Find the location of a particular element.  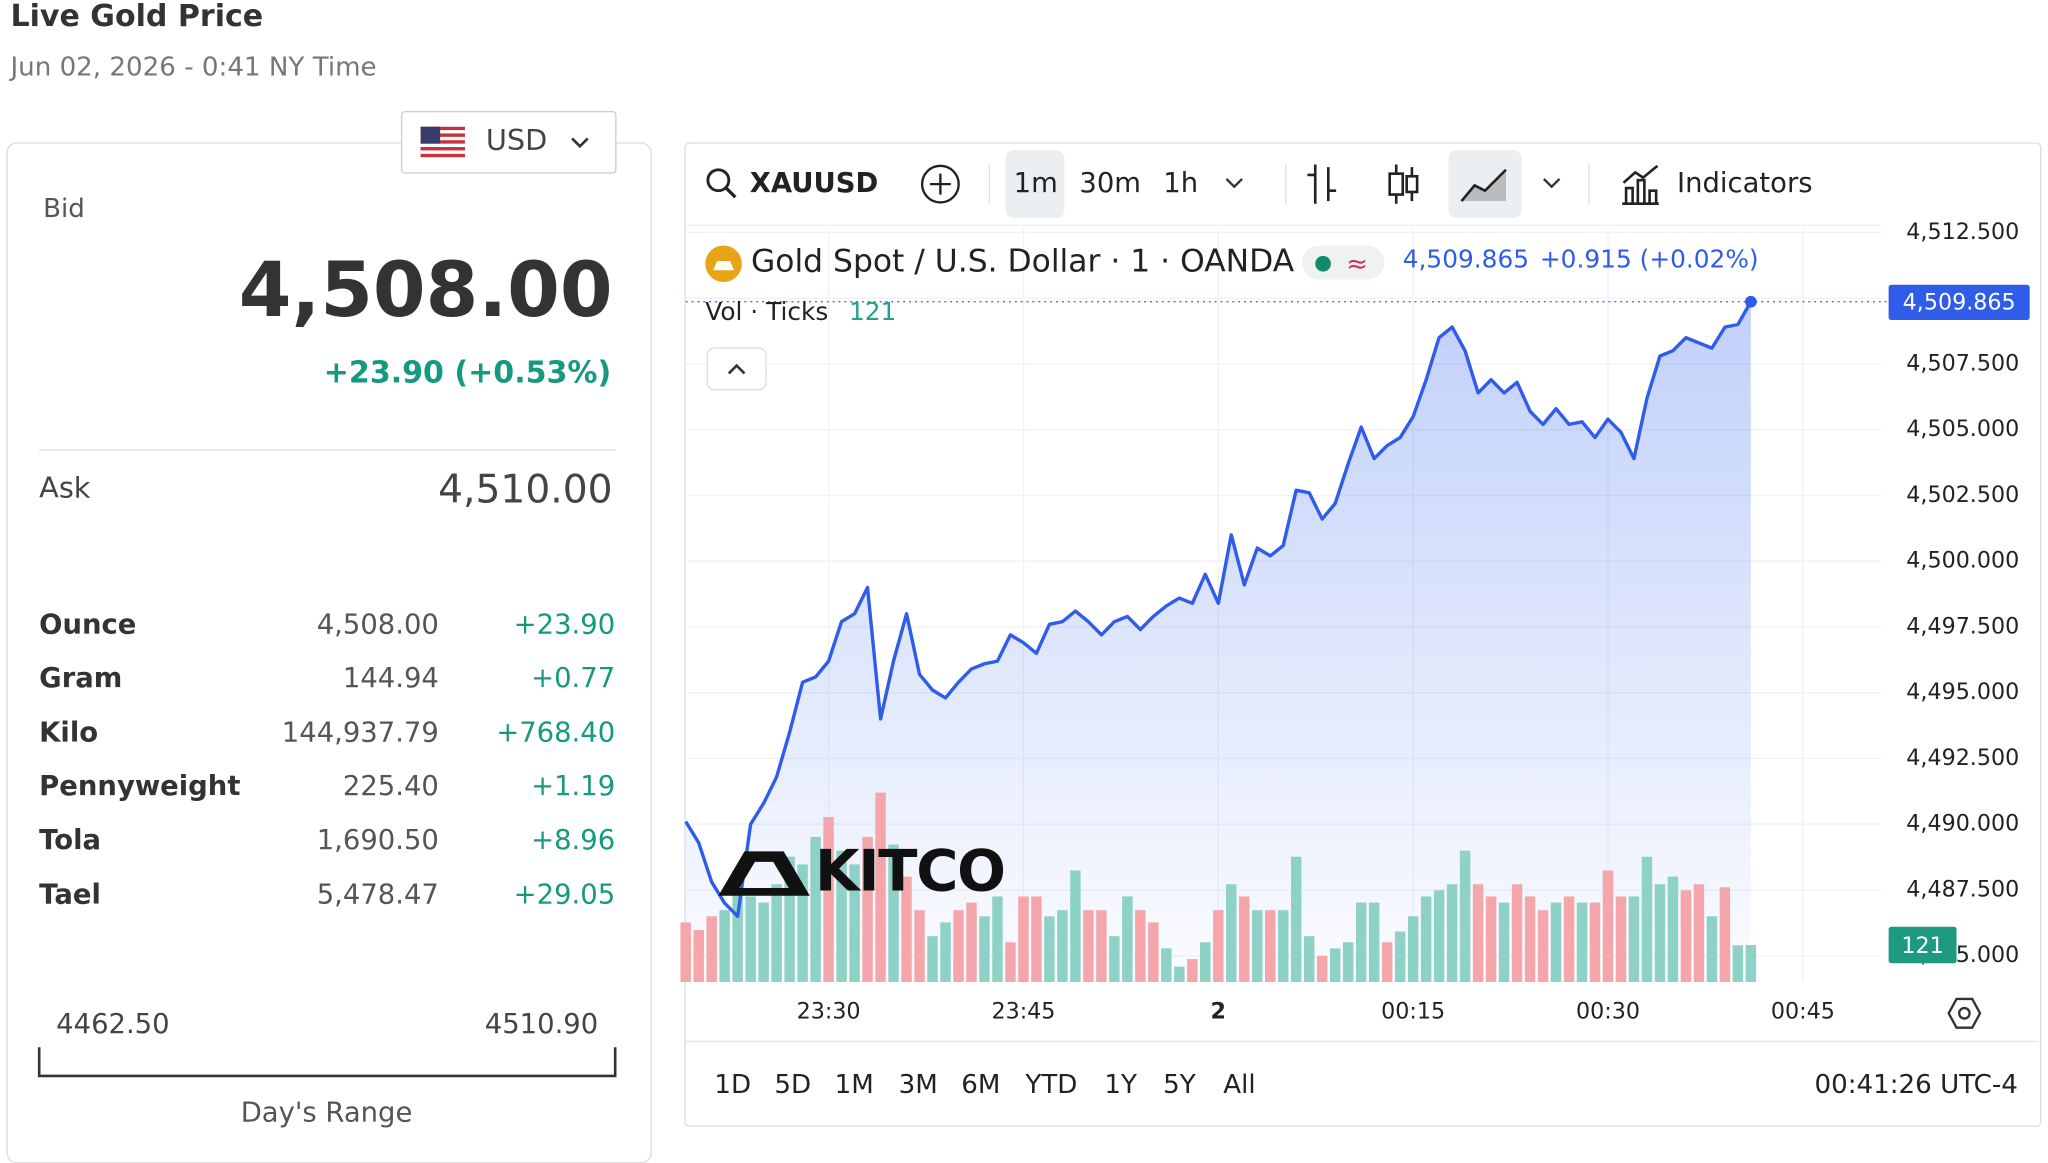

y-tick-label: 4,507.500 is located at coordinates (1962, 363).